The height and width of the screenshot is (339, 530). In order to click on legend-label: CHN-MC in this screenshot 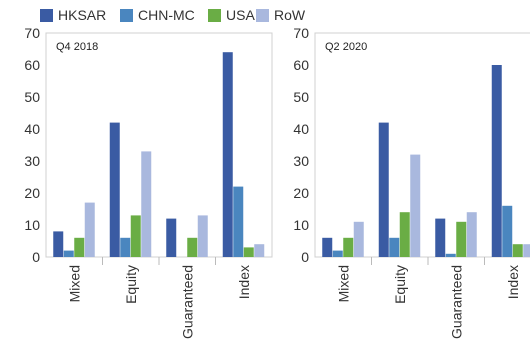, I will do `click(166, 15)`.